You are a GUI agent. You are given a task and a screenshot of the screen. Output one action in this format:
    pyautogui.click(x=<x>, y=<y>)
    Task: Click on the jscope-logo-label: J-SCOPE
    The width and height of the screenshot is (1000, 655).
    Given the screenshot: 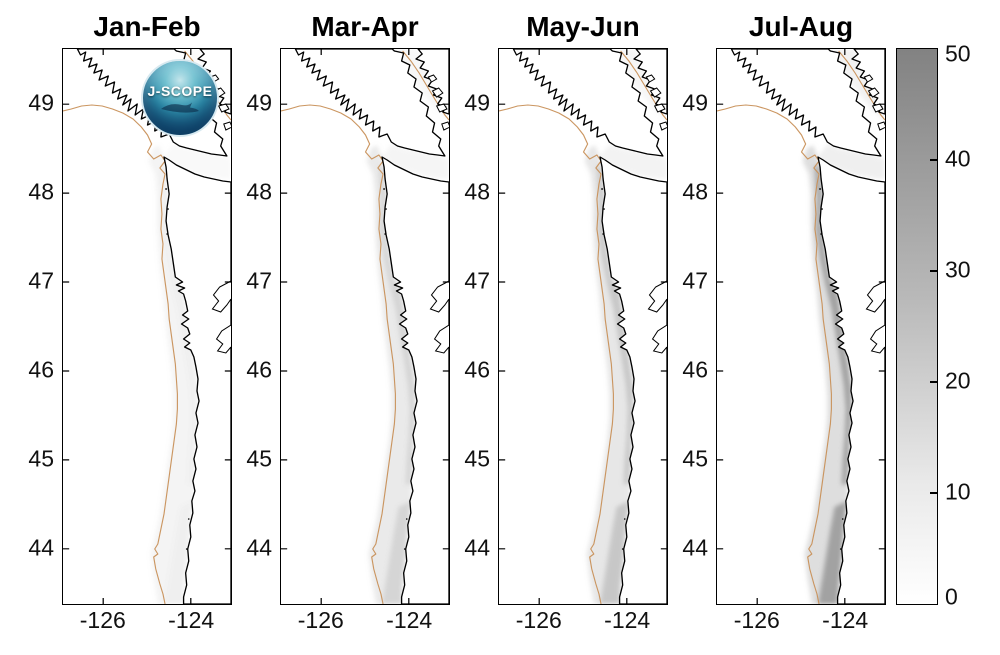 What is the action you would take?
    pyautogui.click(x=180, y=90)
    